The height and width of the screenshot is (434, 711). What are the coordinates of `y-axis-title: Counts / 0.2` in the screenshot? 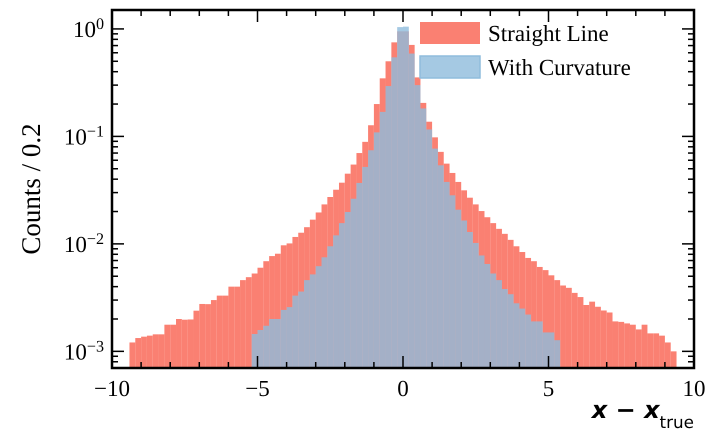 It's located at (31, 189).